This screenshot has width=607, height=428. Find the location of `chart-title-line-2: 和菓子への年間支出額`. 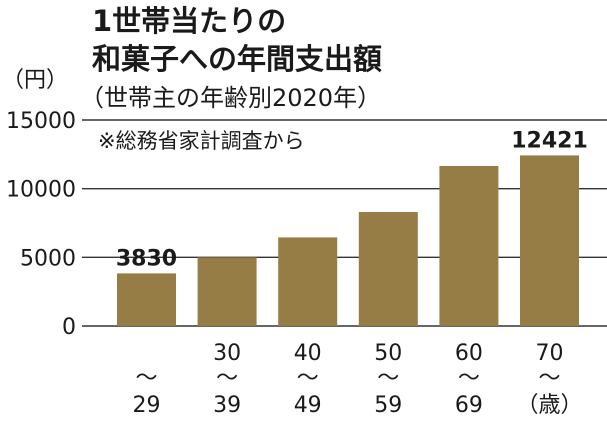

chart-title-line-2: 和菓子への年間支出額 is located at coordinates (237, 59).